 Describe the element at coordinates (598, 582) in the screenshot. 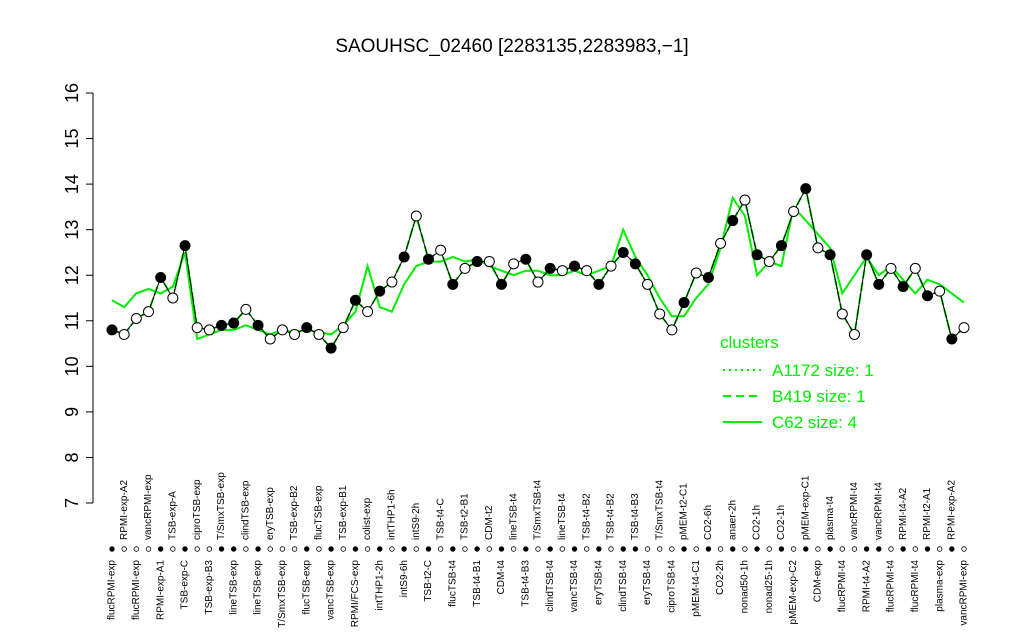

I see `x-tick-label: eryTSB-t4` at that location.